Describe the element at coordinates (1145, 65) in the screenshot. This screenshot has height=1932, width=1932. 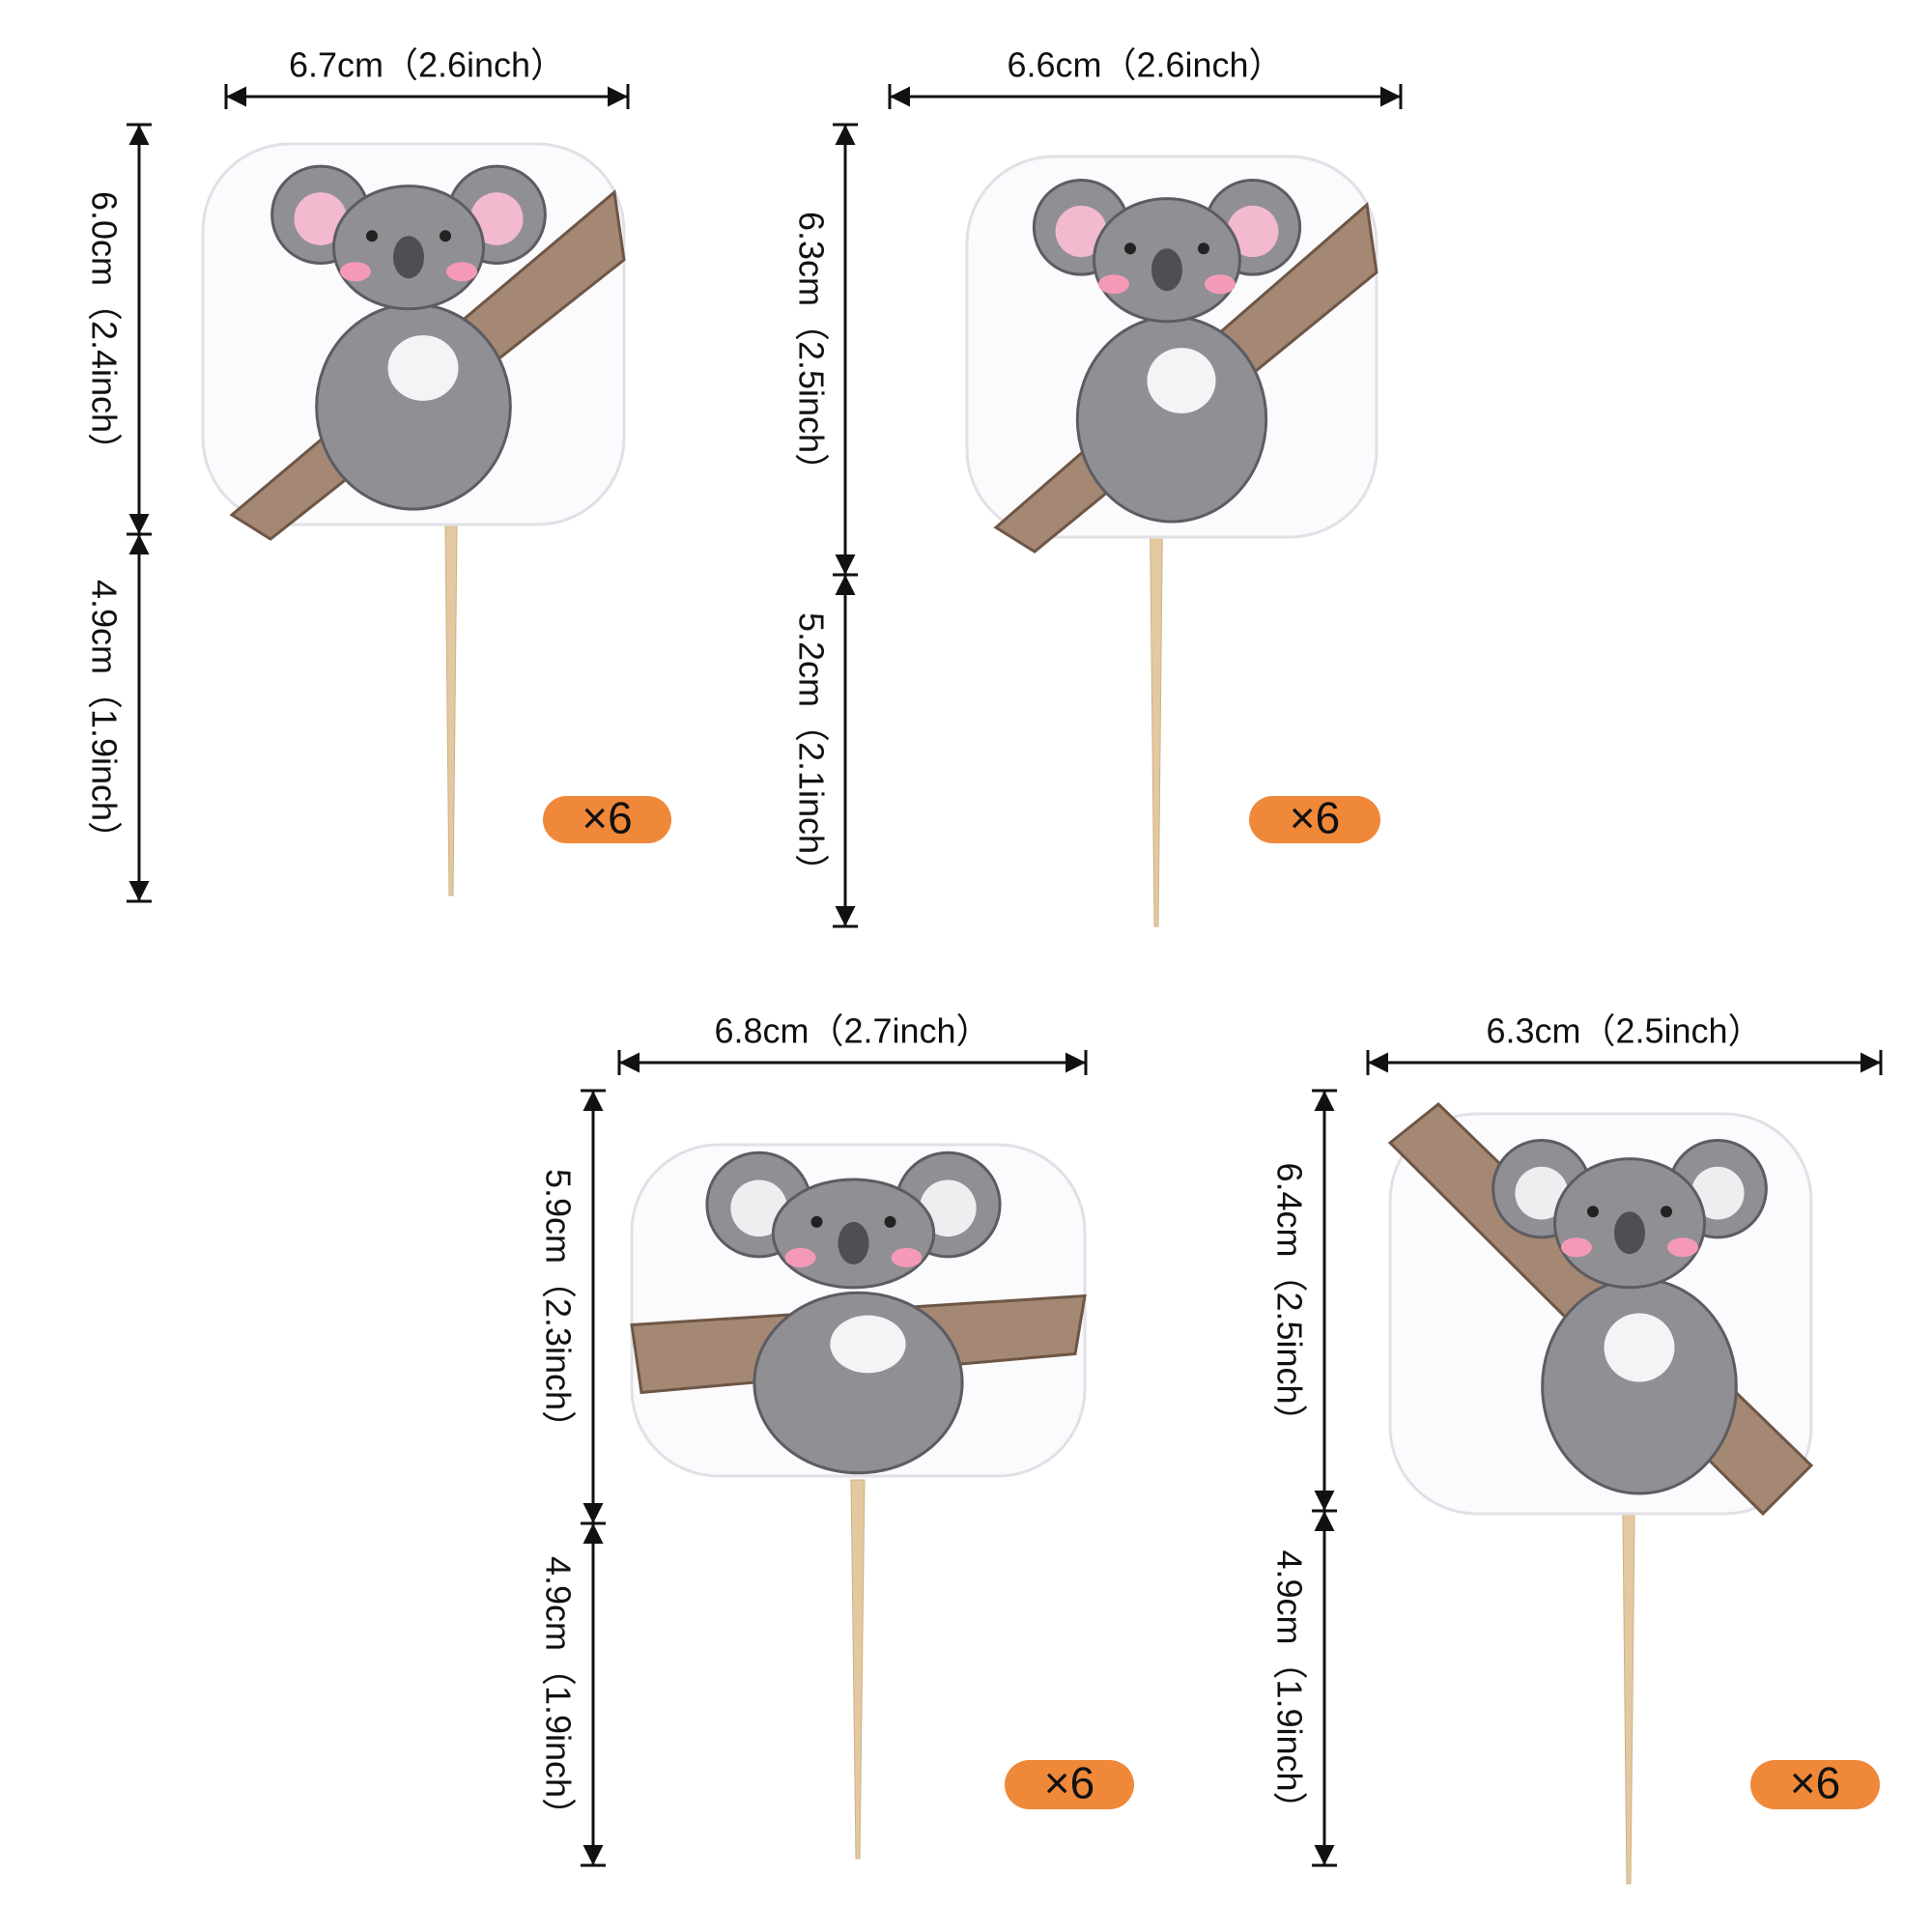
I see `width-label: 6.6cm（2.6inch）` at that location.